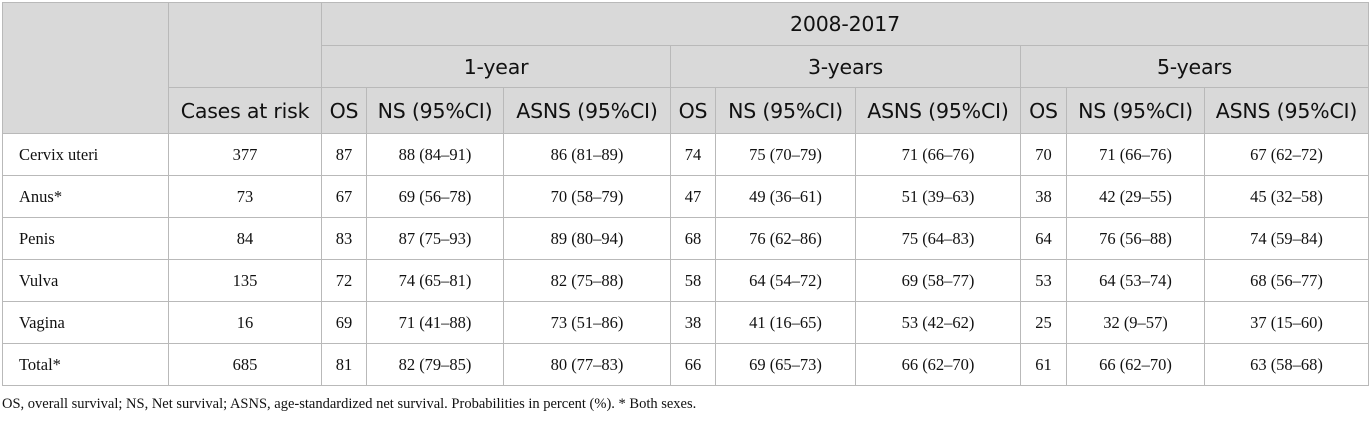  What do you see at coordinates (435, 322) in the screenshot?
I see `ns-cell: 71 (41–88)` at bounding box center [435, 322].